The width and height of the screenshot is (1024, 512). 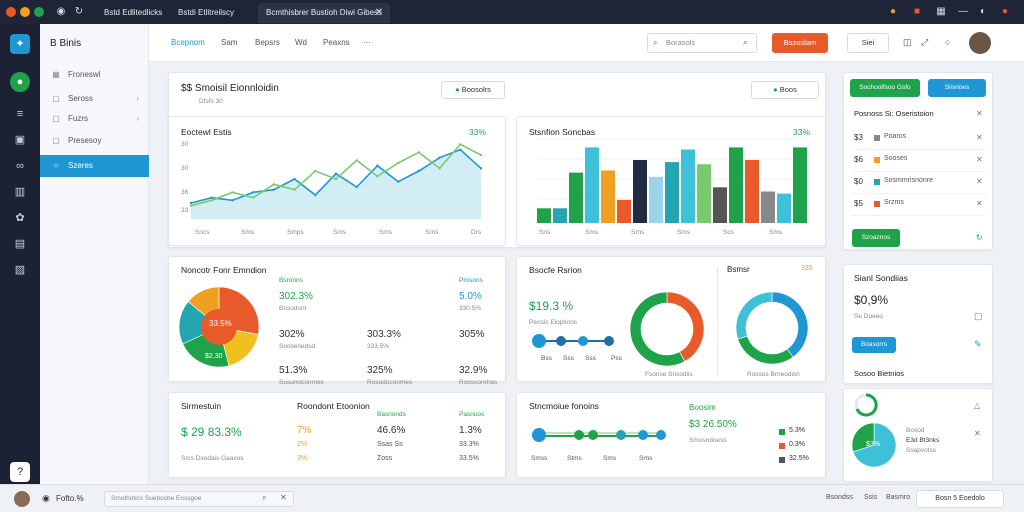 I want to click on panel-icon: ▢, so click(x=978, y=316).